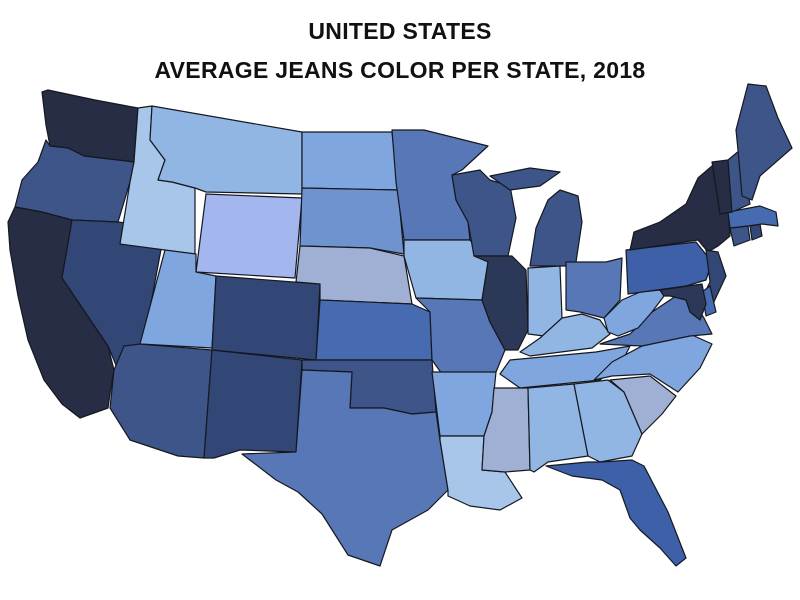  What do you see at coordinates (352, 221) in the screenshot?
I see `state-south-dakota` at bounding box center [352, 221].